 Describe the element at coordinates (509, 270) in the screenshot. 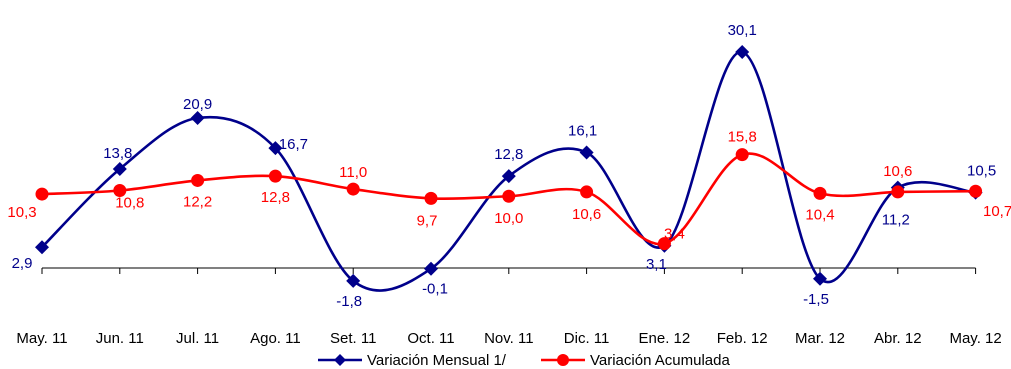

I see `x-axis` at that location.